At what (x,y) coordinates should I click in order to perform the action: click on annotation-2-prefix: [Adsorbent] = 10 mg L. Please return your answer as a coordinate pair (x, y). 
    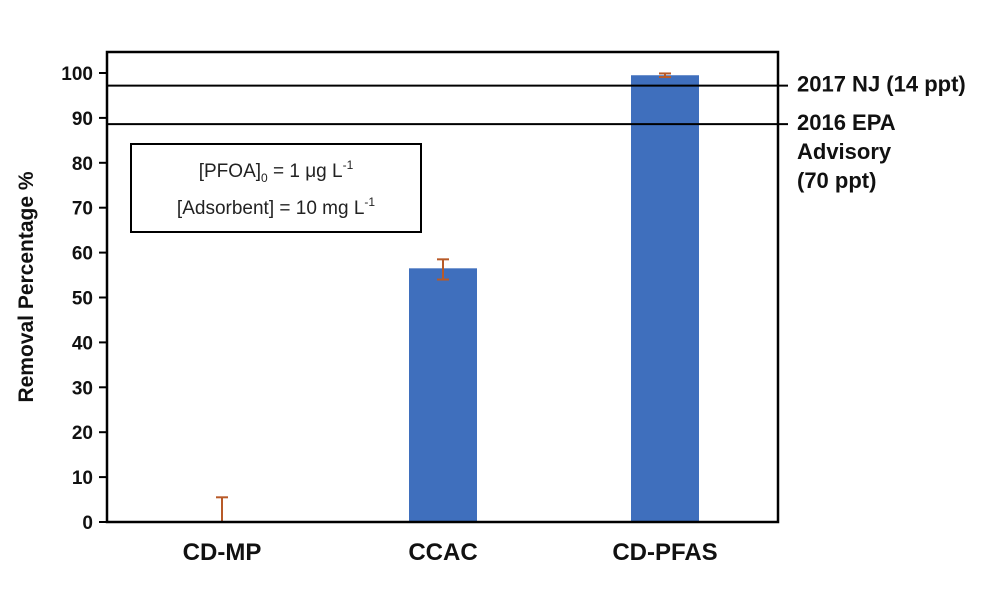
    Looking at the image, I should click on (270, 208).